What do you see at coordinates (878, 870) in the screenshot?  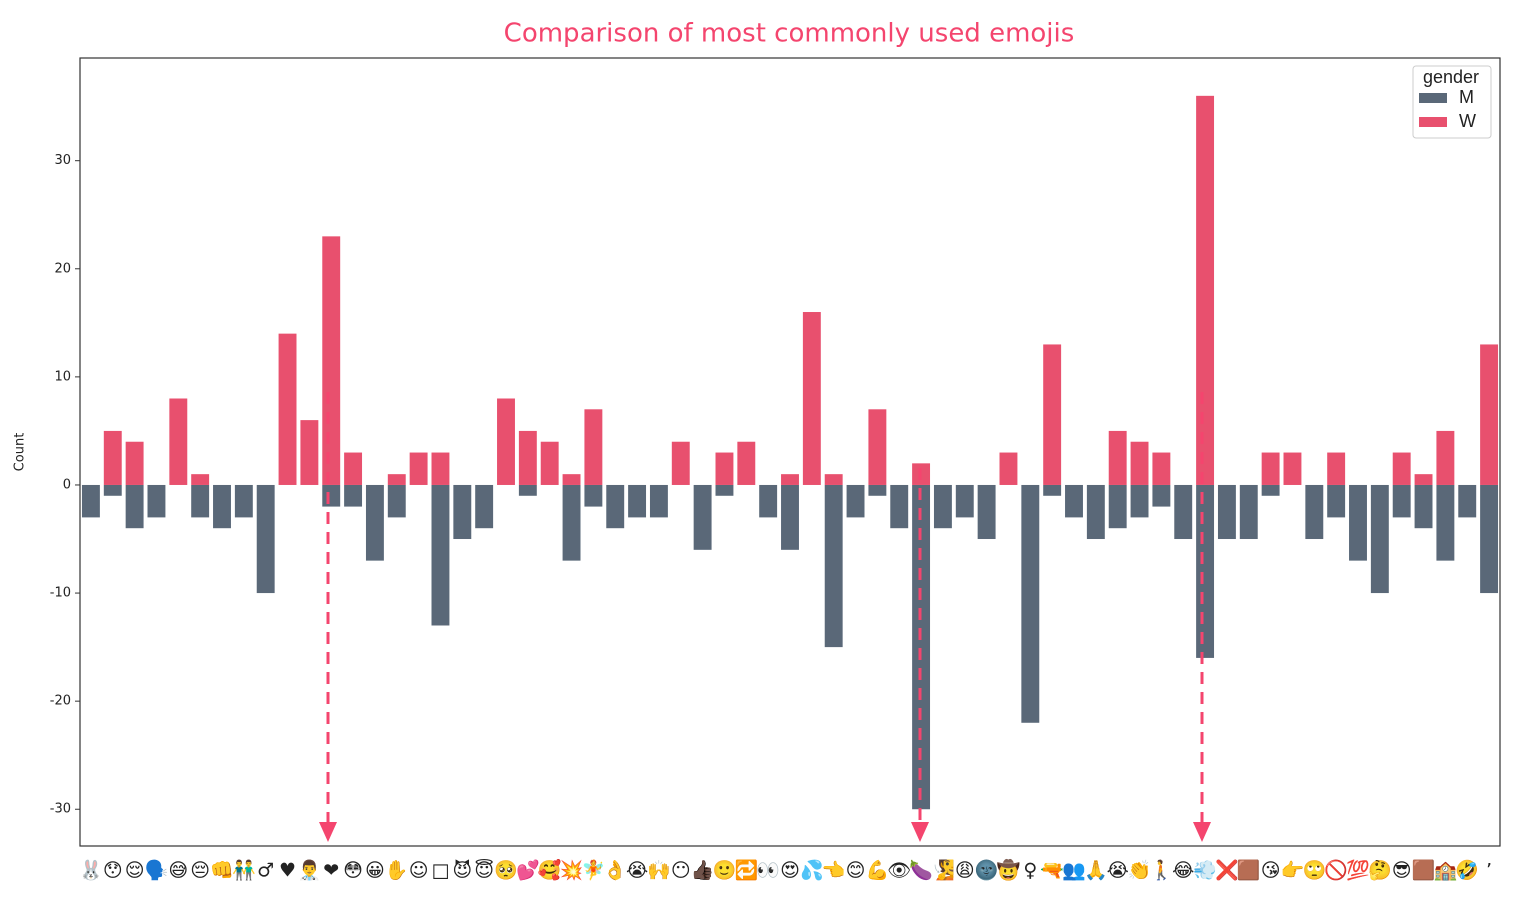 I see `x-tick-label: 💪` at bounding box center [878, 870].